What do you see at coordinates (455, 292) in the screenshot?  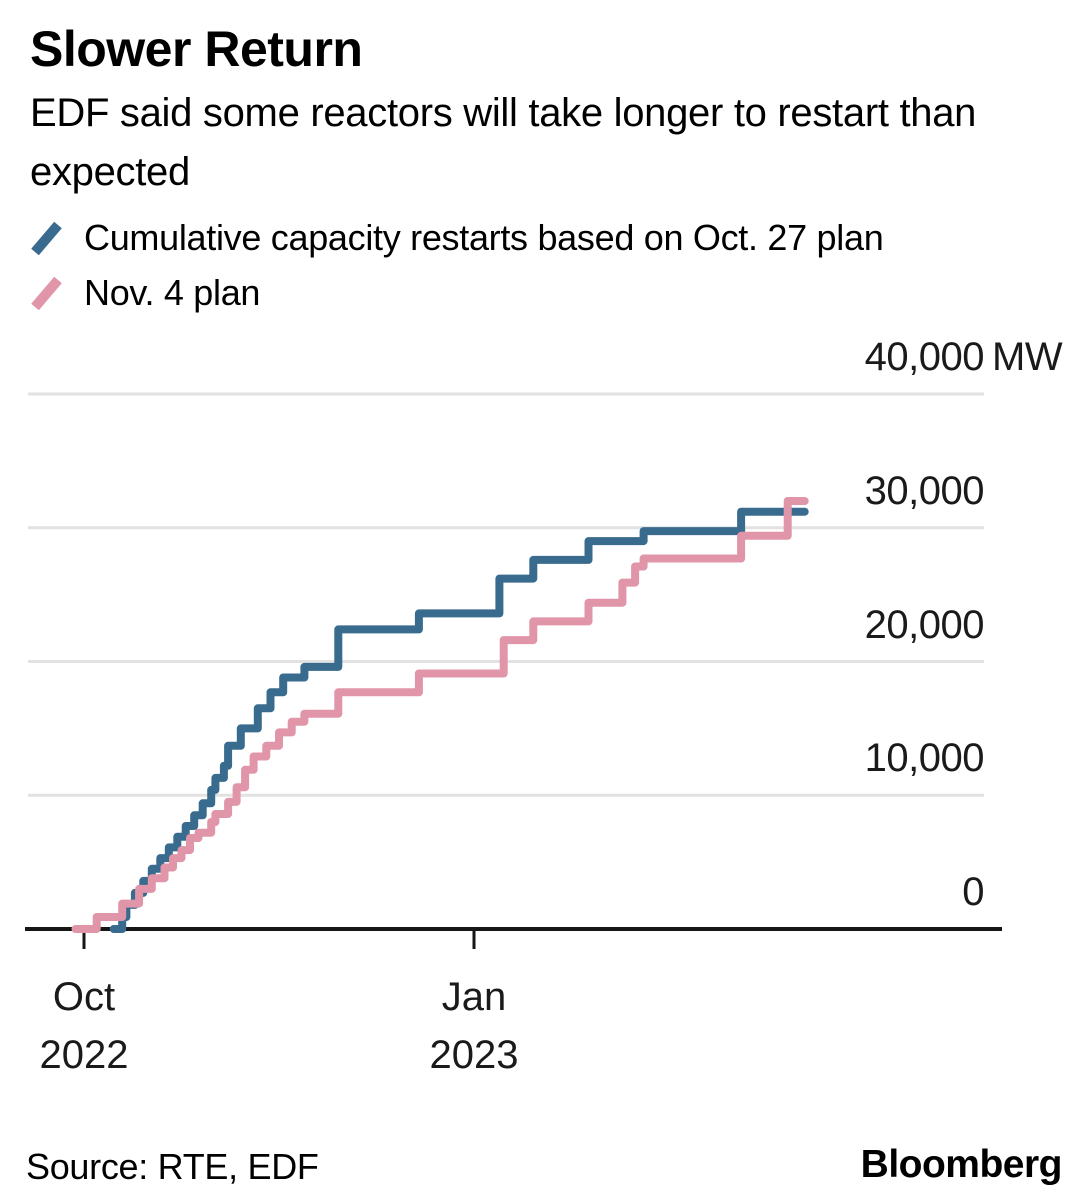 I see `legend-item-nov4-plan: Nov. 4 plan` at bounding box center [455, 292].